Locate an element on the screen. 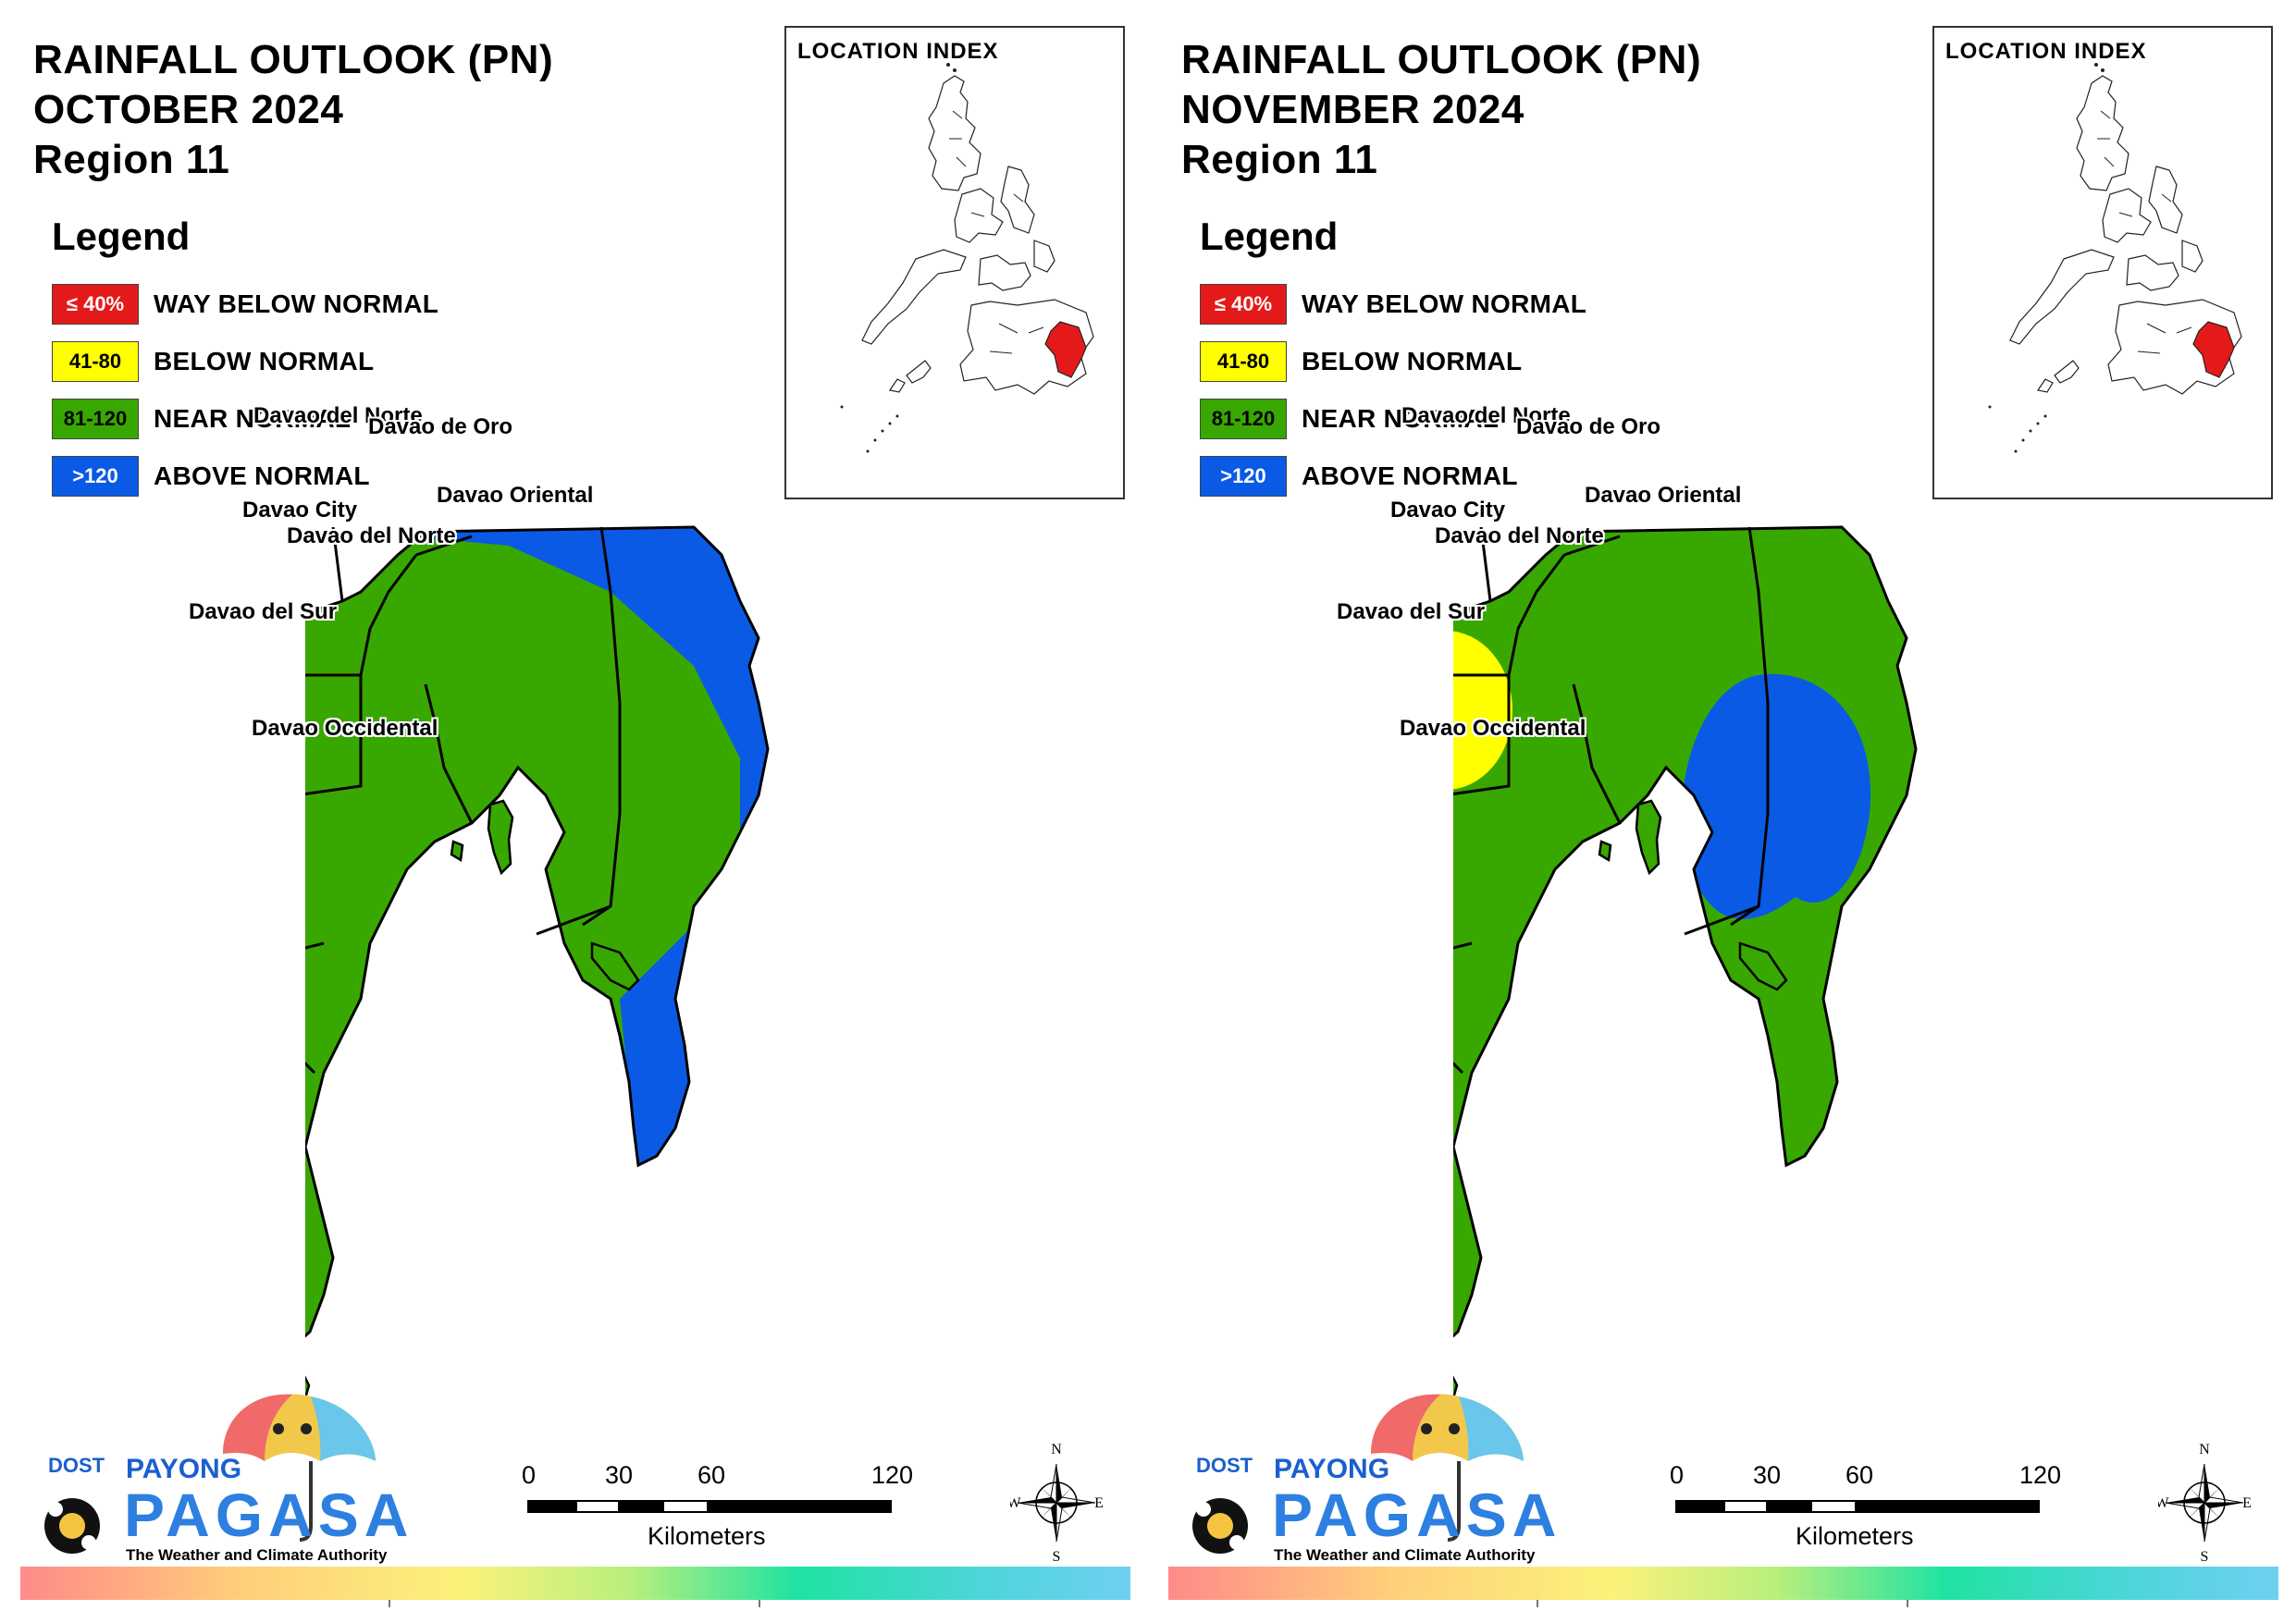 This screenshot has height=1623, width=2296. umbrella-icon is located at coordinates (210, 1474).